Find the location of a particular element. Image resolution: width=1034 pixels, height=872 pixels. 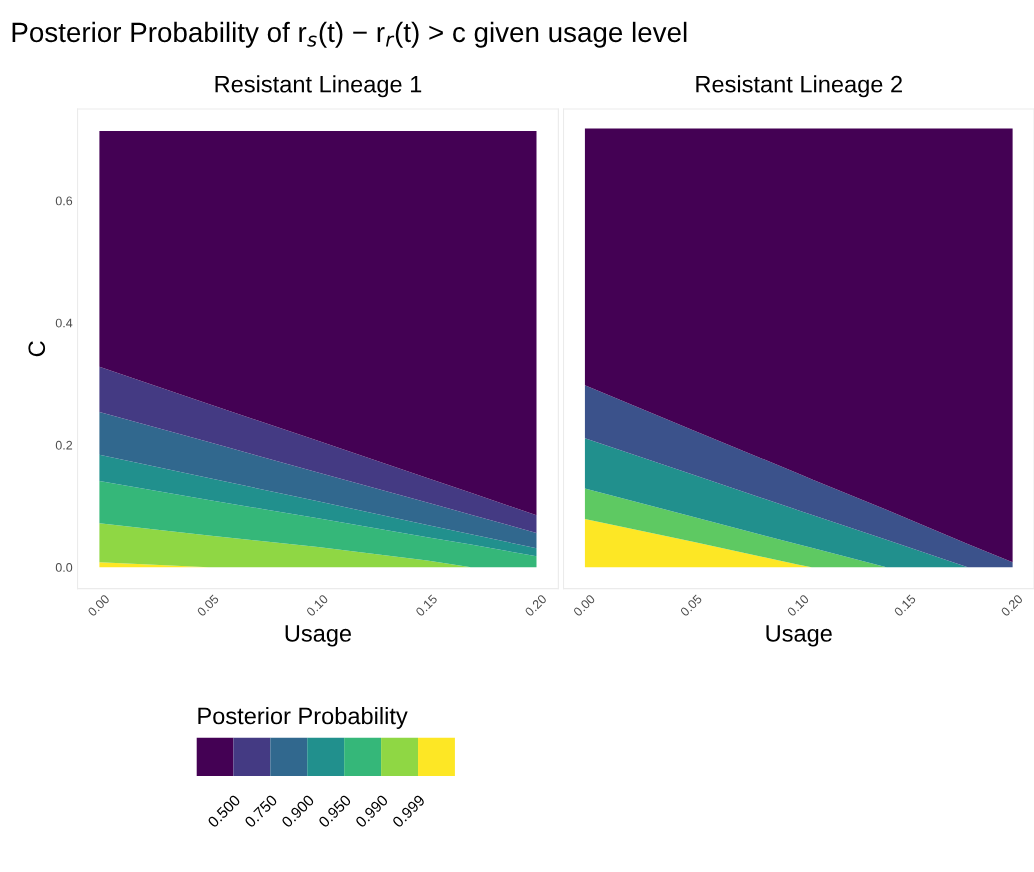

y-tick-label: 0.0 is located at coordinates (64, 567).